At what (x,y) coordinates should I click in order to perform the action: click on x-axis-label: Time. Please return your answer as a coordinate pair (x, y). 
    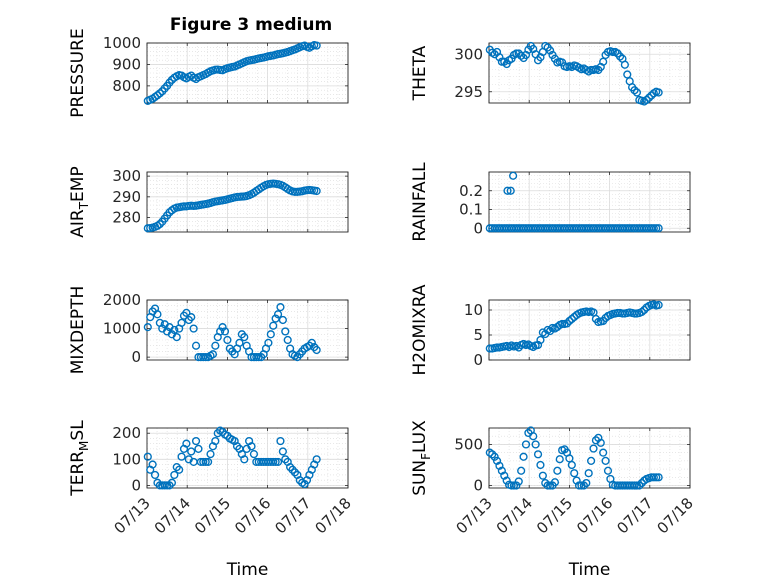
    Looking at the image, I should click on (247, 570).